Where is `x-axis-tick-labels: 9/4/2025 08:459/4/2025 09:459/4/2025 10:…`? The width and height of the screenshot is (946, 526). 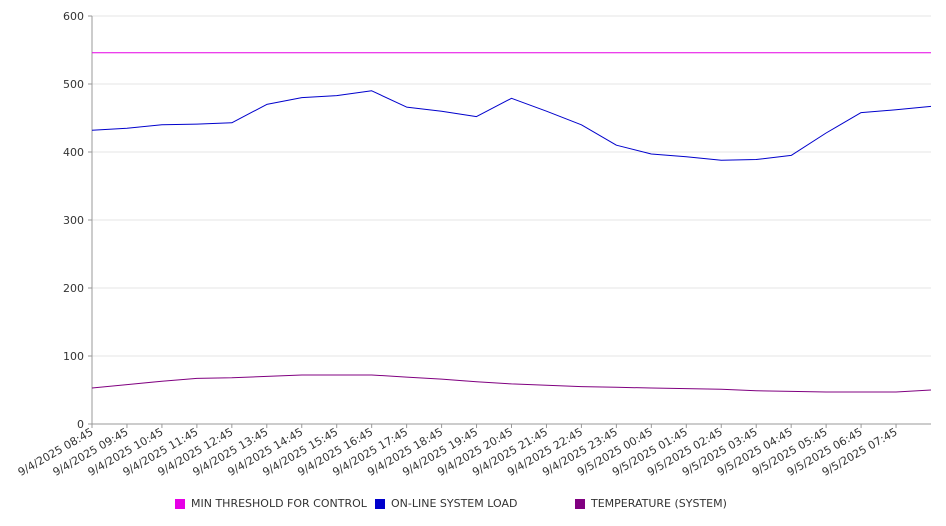
x-axis-tick-labels: 9/4/2025 08:459/4/2025 09:459/4/2025 10:… is located at coordinates (458, 452).